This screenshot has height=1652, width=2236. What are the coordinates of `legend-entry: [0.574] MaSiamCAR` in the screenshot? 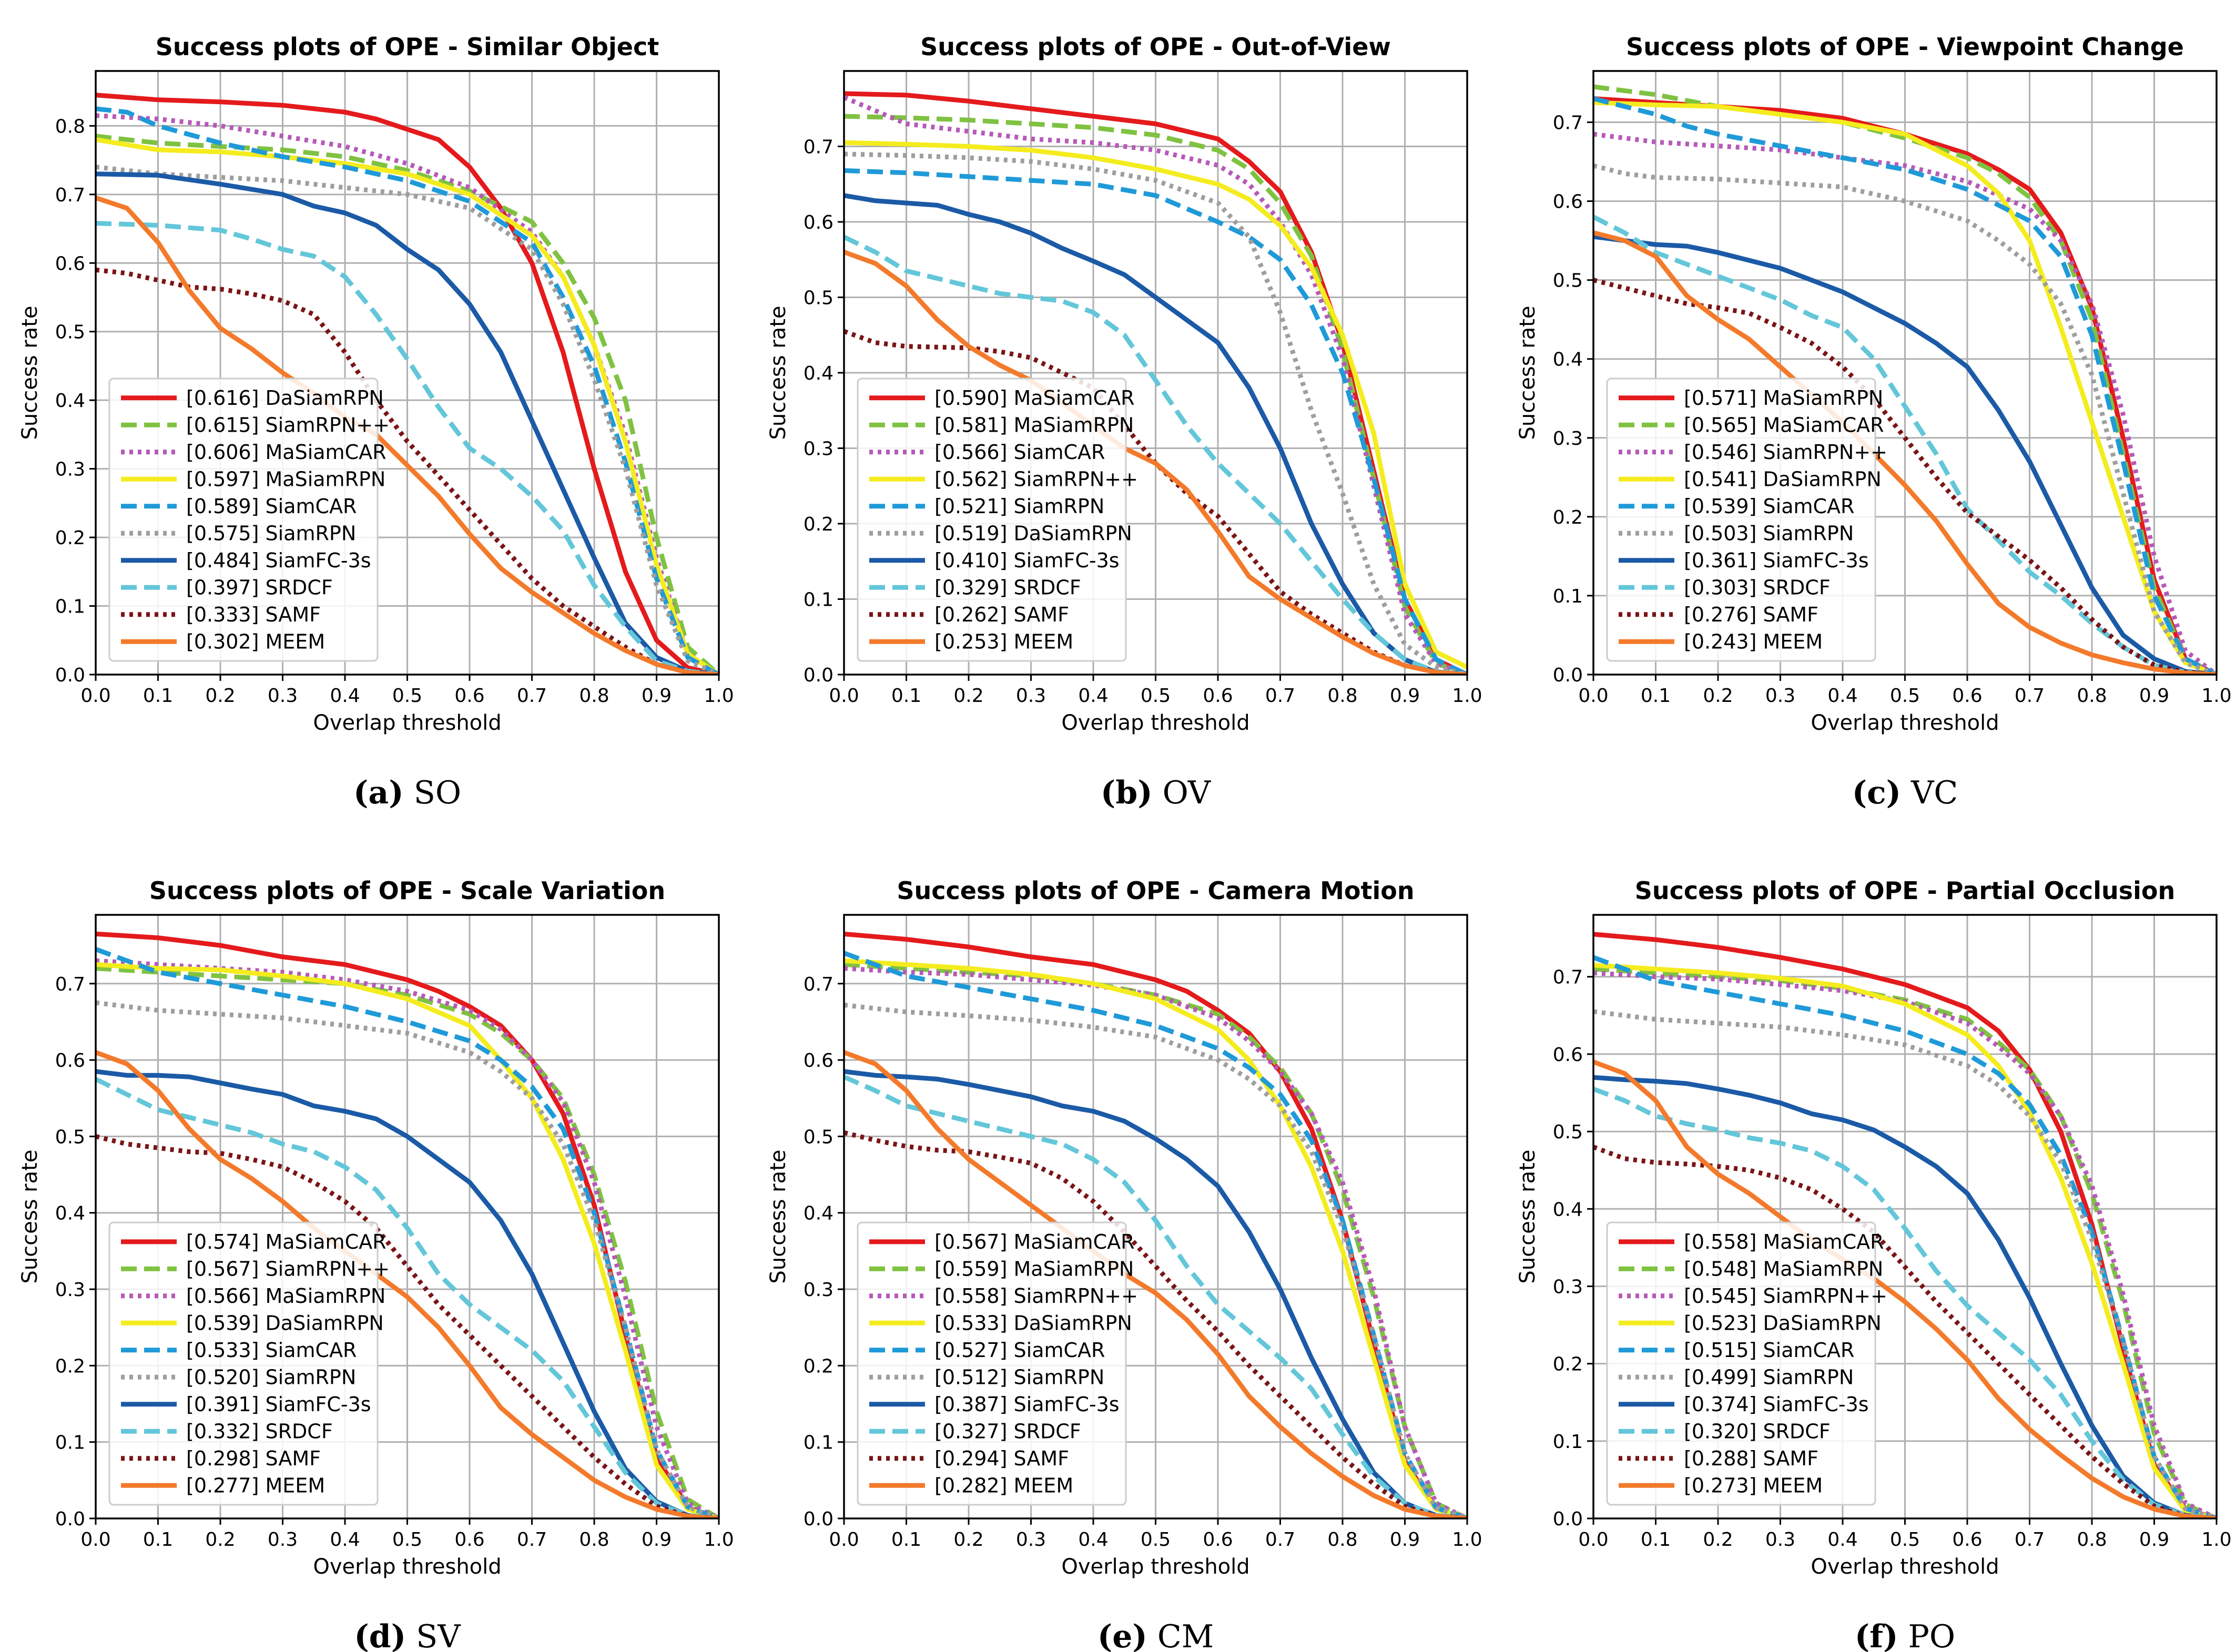 It's located at (286, 1241).